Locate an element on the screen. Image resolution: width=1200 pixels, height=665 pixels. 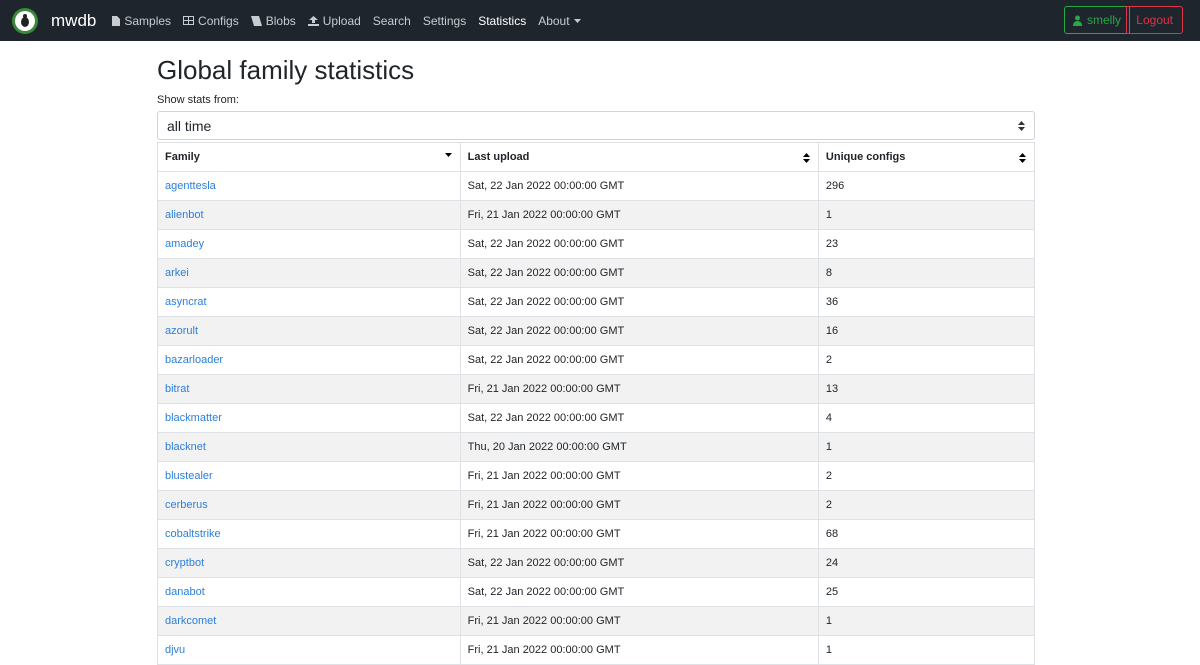
family-link: arkei is located at coordinates (177, 273).